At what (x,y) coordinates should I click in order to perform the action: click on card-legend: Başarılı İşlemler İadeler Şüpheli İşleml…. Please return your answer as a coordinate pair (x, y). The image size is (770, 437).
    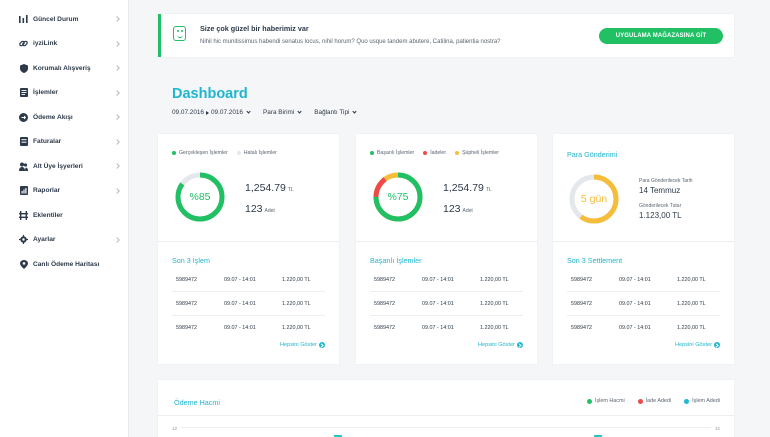
    Looking at the image, I should click on (439, 153).